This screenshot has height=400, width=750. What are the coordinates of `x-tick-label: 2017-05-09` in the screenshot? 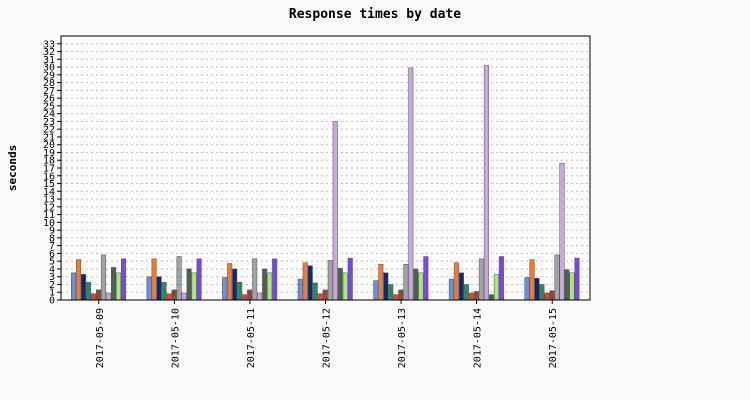 It's located at (100, 338).